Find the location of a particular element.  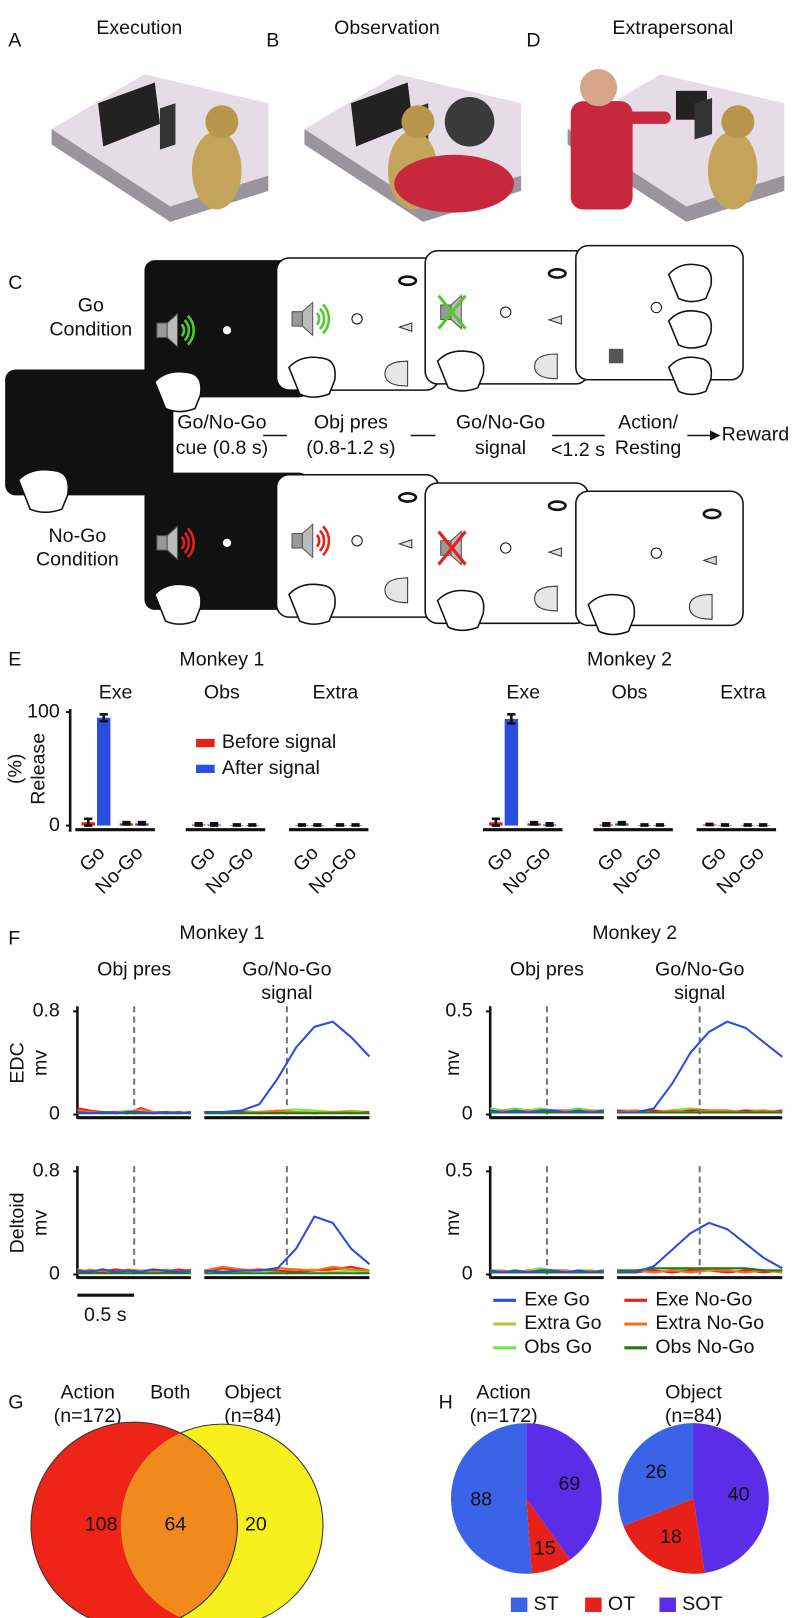

ring-object is located at coordinates (712, 514).